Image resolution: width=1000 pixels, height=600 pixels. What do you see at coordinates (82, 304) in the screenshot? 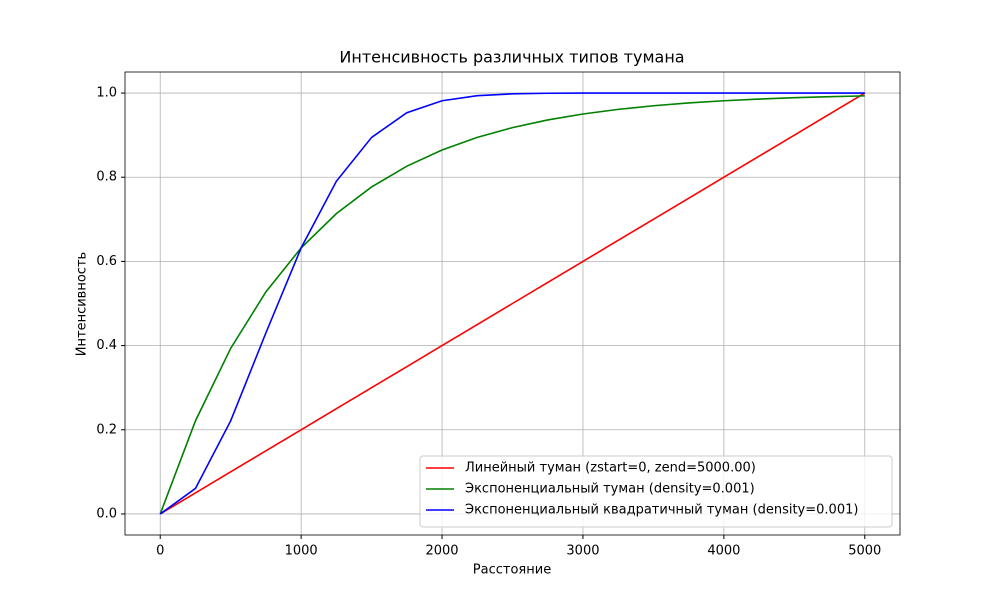
I see `y-axis-label: Интенсивность` at bounding box center [82, 304].